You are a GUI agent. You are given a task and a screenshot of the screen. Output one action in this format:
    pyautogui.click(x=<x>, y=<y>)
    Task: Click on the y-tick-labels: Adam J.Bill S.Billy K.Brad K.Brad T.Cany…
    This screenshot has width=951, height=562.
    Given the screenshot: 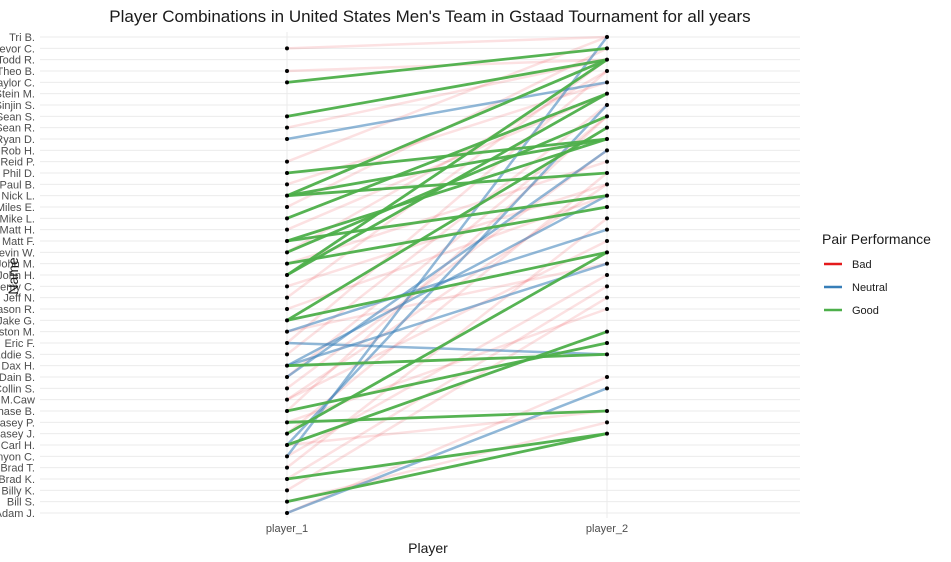 What is the action you would take?
    pyautogui.click(x=17, y=276)
    